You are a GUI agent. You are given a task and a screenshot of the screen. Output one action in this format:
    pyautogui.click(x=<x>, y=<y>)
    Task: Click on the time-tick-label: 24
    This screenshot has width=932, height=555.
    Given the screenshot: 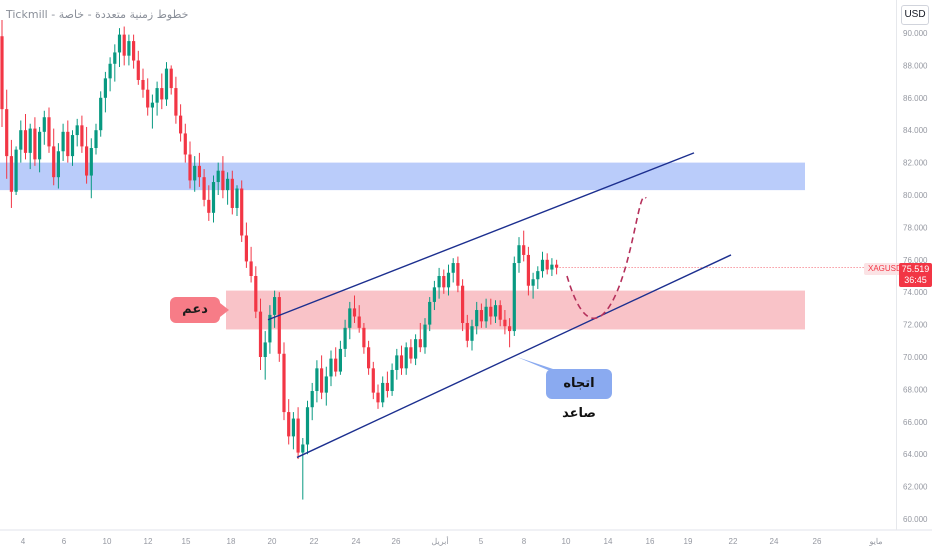 What is the action you would take?
    pyautogui.click(x=356, y=541)
    